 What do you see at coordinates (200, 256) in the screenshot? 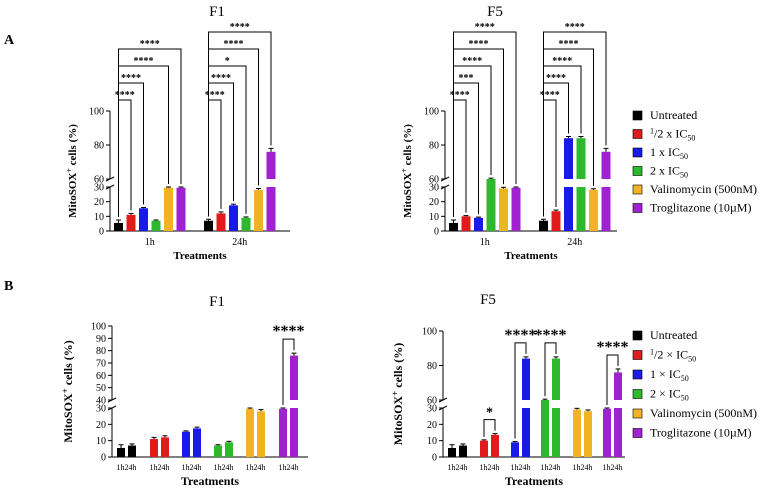
I see `chart-a-f1-xlabel: Treatments` at bounding box center [200, 256].